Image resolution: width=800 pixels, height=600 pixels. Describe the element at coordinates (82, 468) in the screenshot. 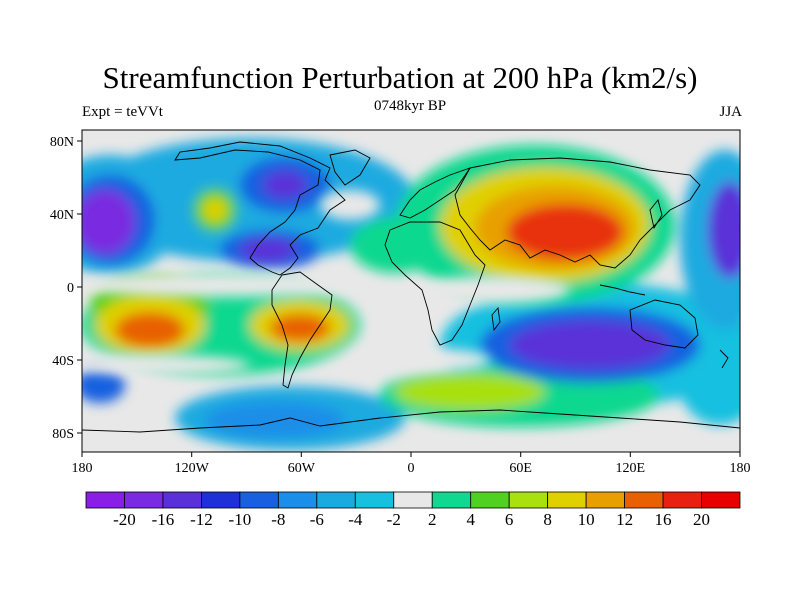

I see `lon-tick-180w: 180` at that location.